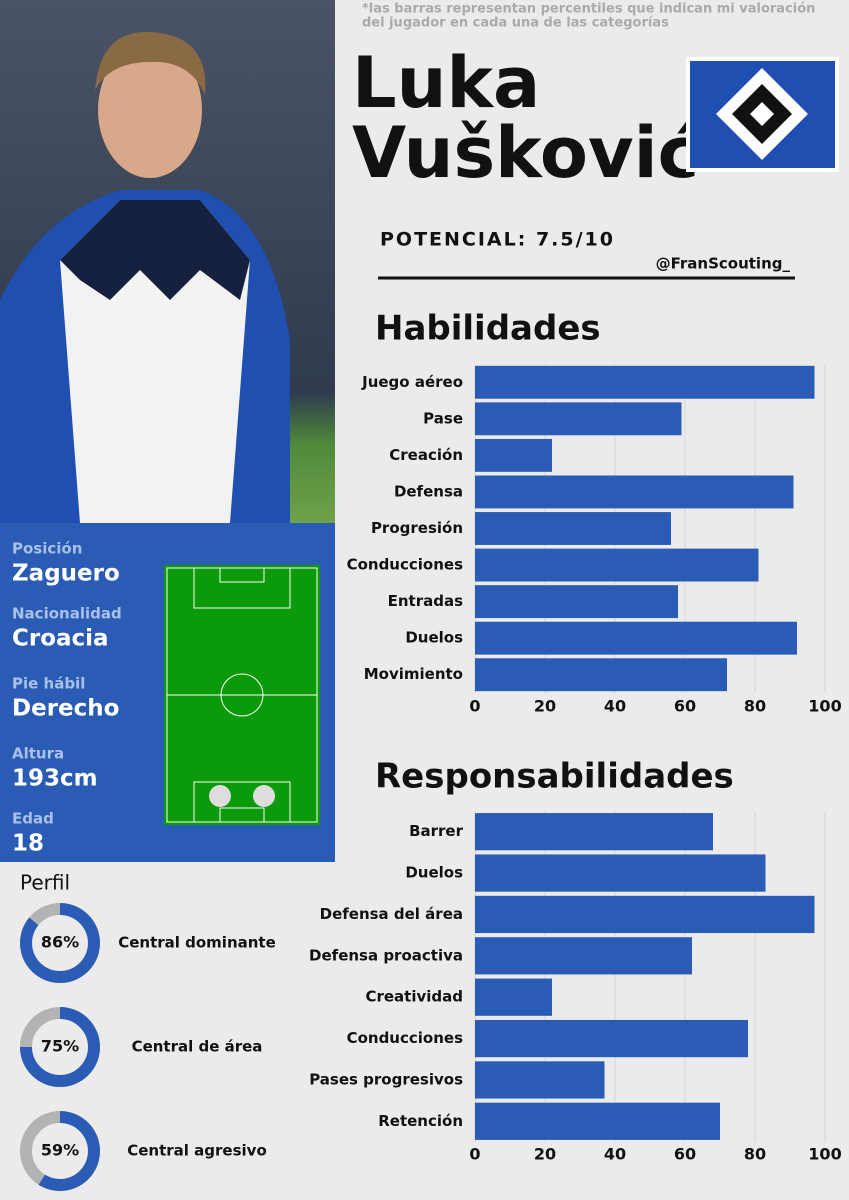 This screenshot has width=849, height=1200. What do you see at coordinates (443, 418) in the screenshot?
I see `y-tick-label: Pase` at bounding box center [443, 418].